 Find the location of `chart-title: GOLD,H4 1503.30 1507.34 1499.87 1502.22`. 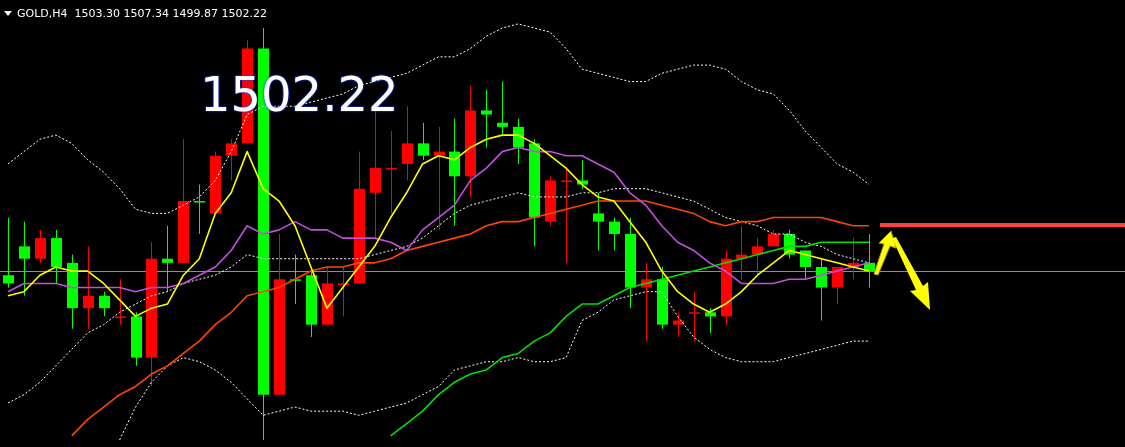

chart-title: GOLD,H4 1503.30 1507.34 1499.87 1502.22 is located at coordinates (142, 13).